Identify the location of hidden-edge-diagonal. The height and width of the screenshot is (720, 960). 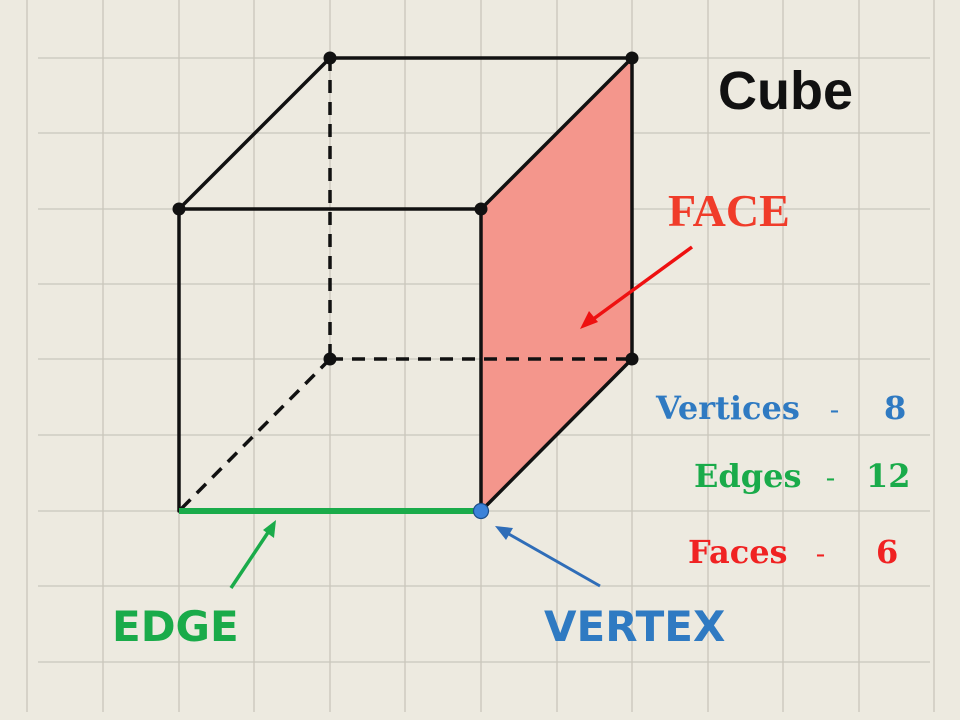
(254, 435).